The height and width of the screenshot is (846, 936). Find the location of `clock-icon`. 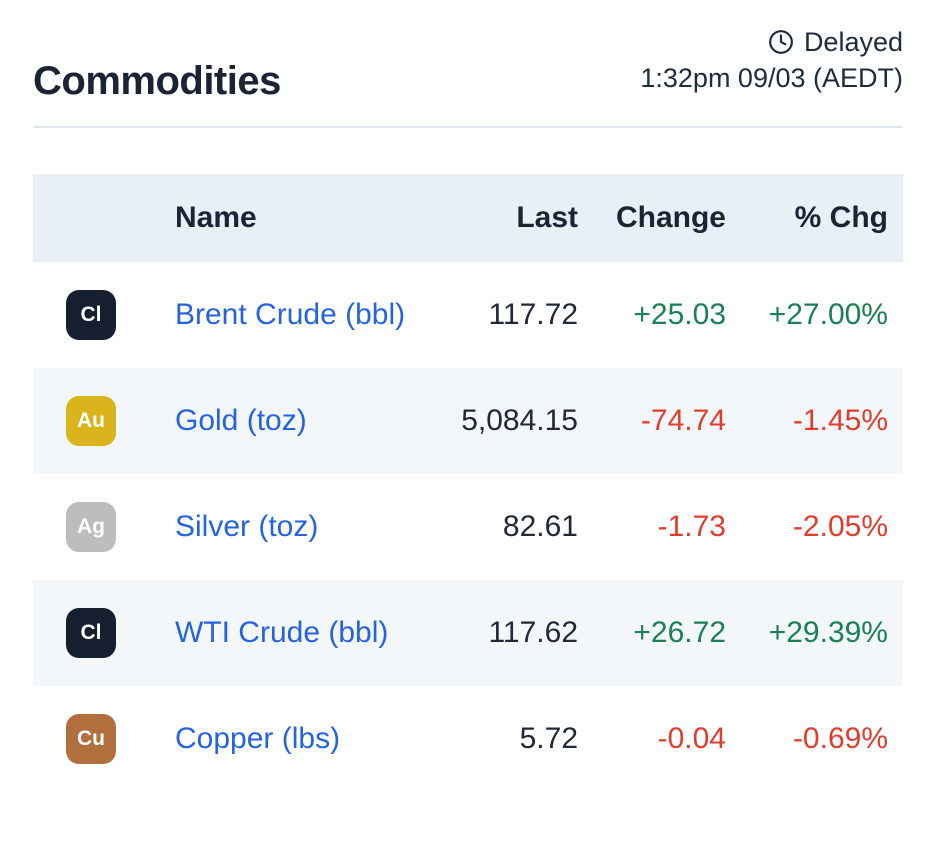

clock-icon is located at coordinates (781, 42).